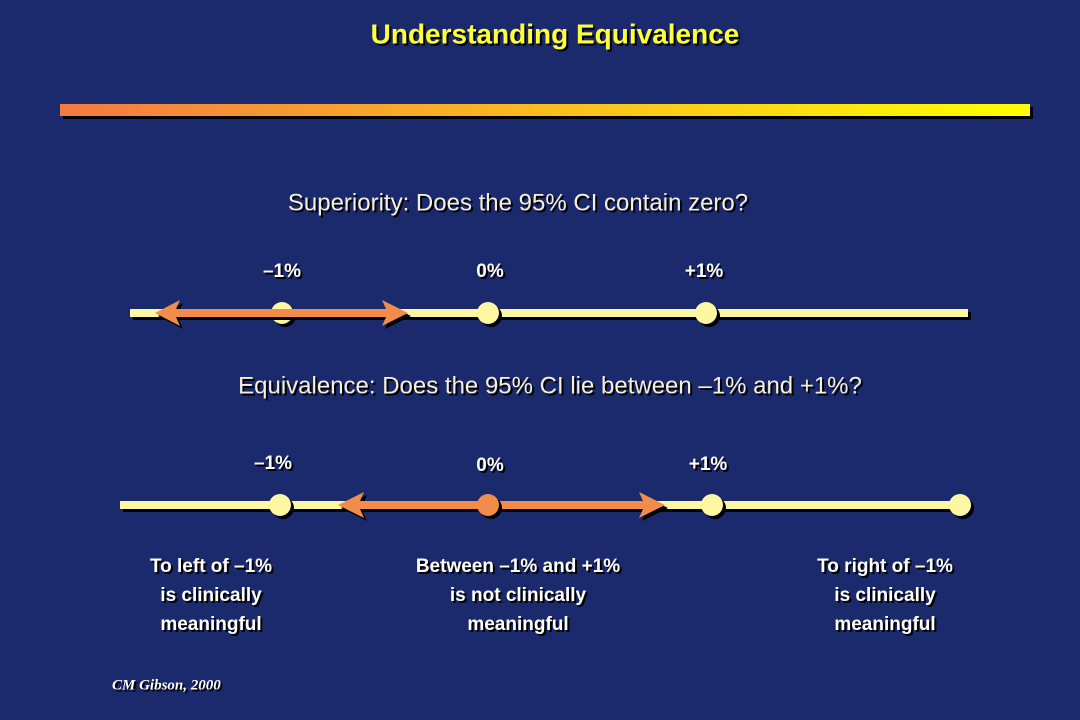 The width and height of the screenshot is (1080, 720). Describe the element at coordinates (166, 685) in the screenshot. I see `credit: CM Gibson, 2000` at that location.